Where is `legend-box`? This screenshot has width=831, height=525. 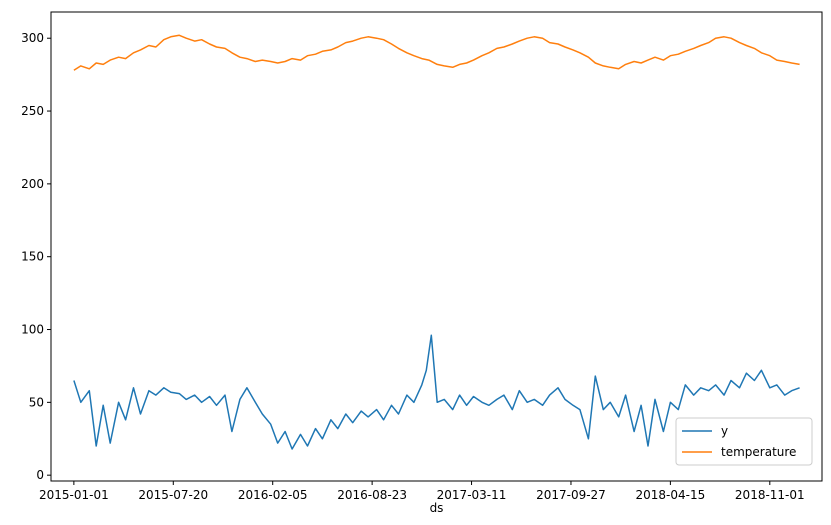 legend-box is located at coordinates (744, 441).